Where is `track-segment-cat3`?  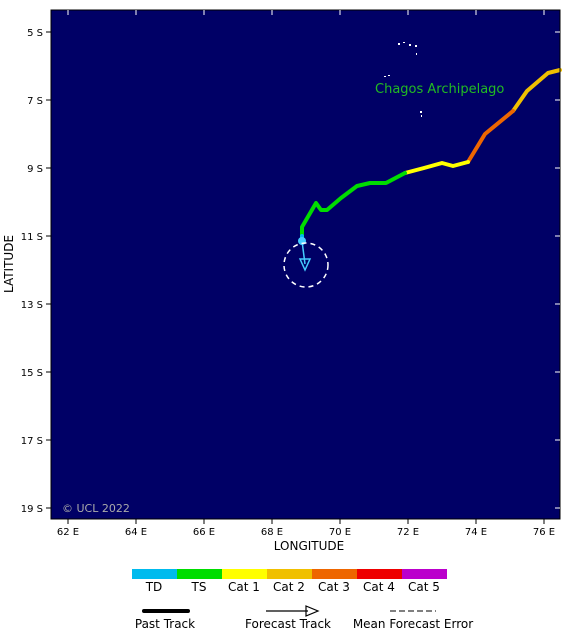 track-segment-cat3 is located at coordinates (490, 136).